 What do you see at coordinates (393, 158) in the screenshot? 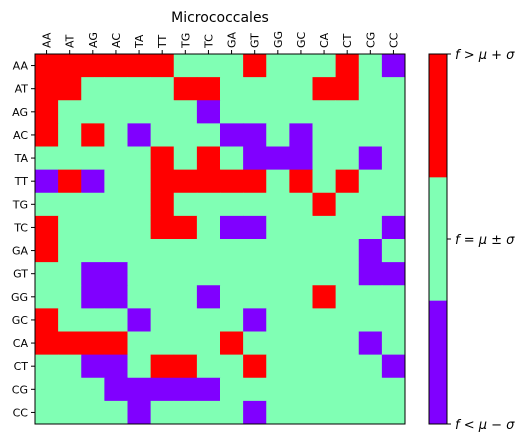
I see `heatmap-cell-TA-CC` at bounding box center [393, 158].